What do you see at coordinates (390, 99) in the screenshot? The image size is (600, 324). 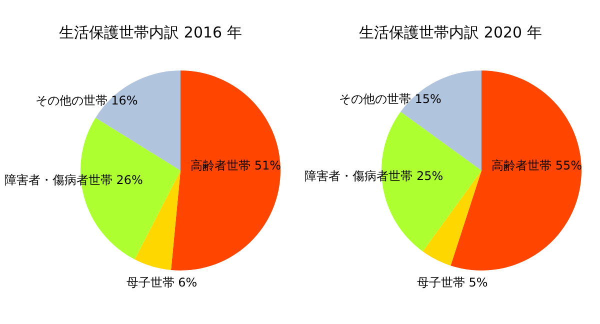 I see `slice-label: その他の世帯 15%` at bounding box center [390, 99].